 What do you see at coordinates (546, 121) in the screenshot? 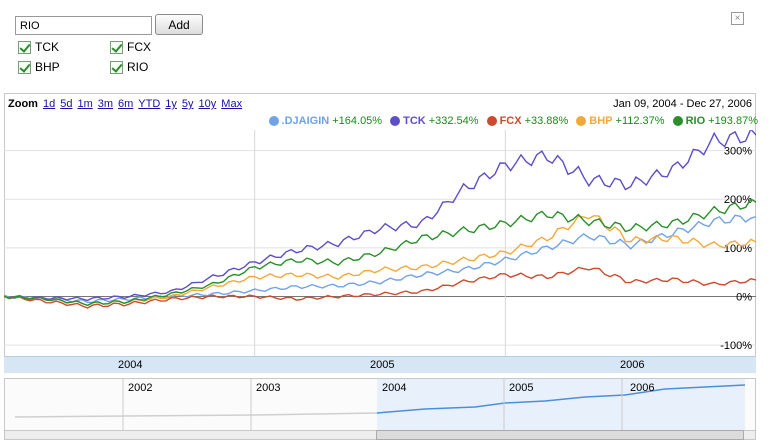
I see `legend-change: +33.88%` at bounding box center [546, 121].